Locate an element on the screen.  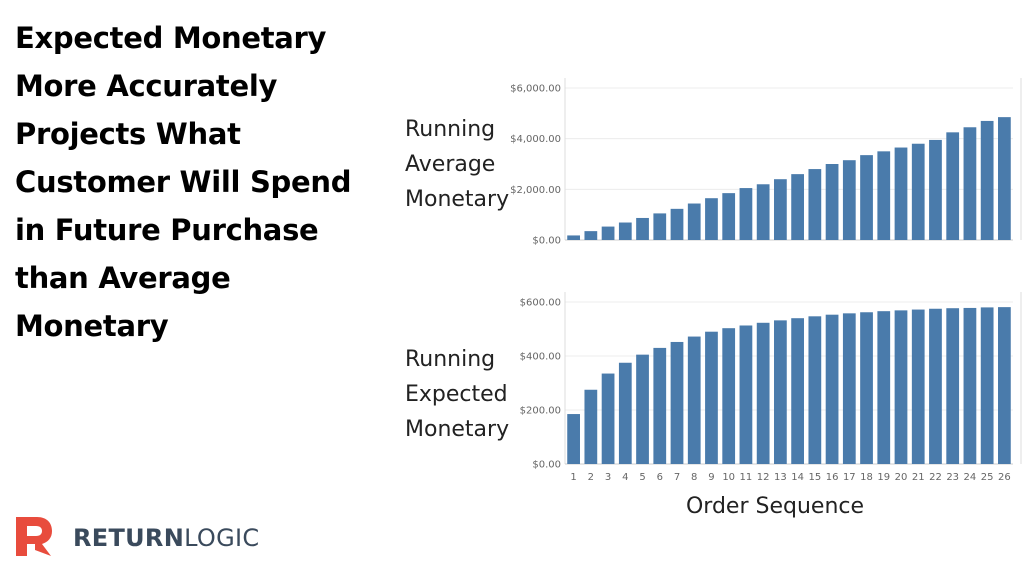
headline-line: Monetary is located at coordinates (92, 326).